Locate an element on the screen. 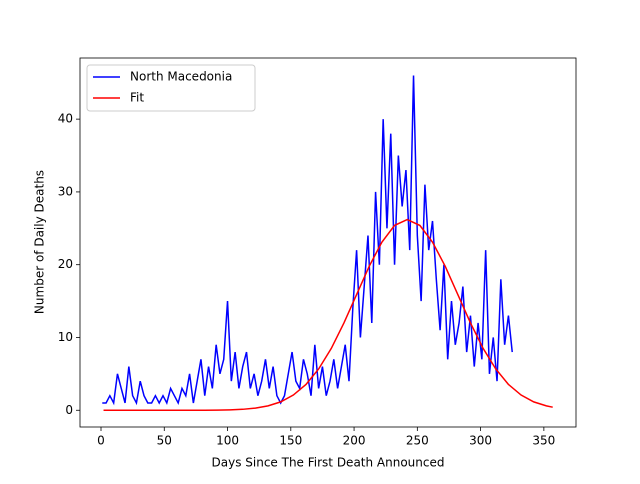 Image resolution: width=640 pixels, height=484 pixels. x-tick-label: 300 is located at coordinates (480, 441).